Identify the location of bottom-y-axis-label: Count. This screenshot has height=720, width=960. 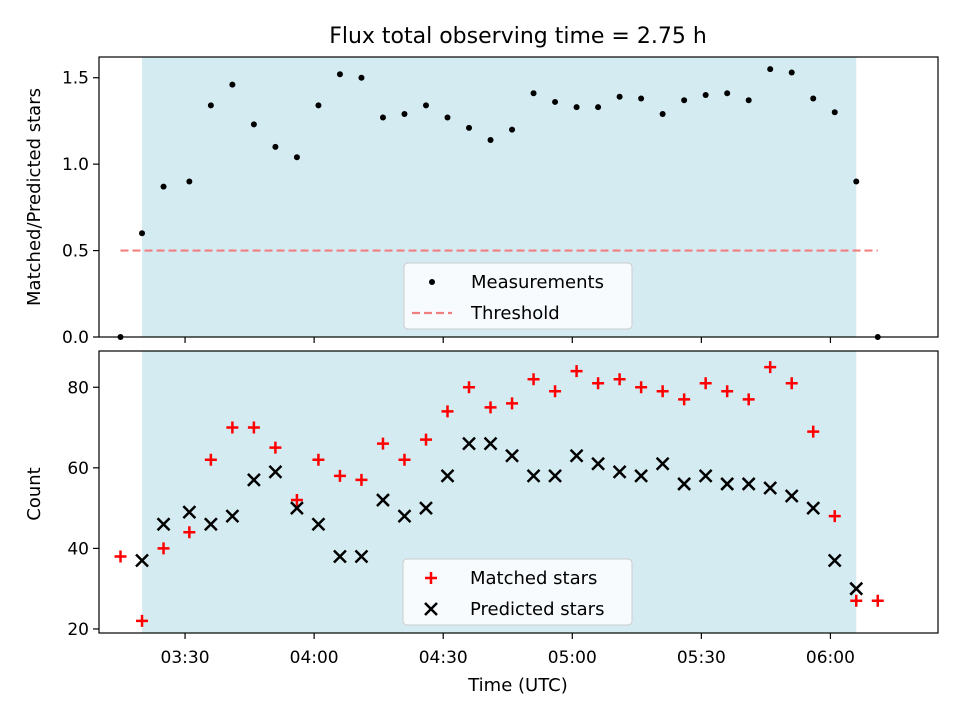
(34, 493).